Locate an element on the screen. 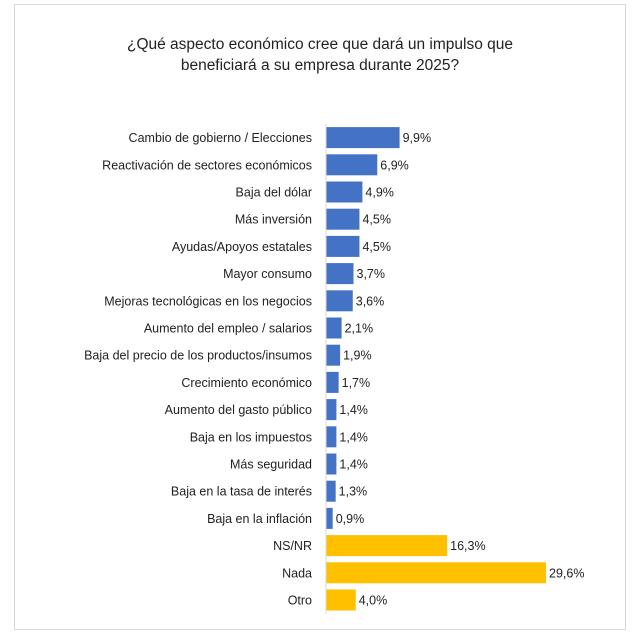 This screenshot has width=634, height=636. value-label: 4,0% is located at coordinates (373, 601).